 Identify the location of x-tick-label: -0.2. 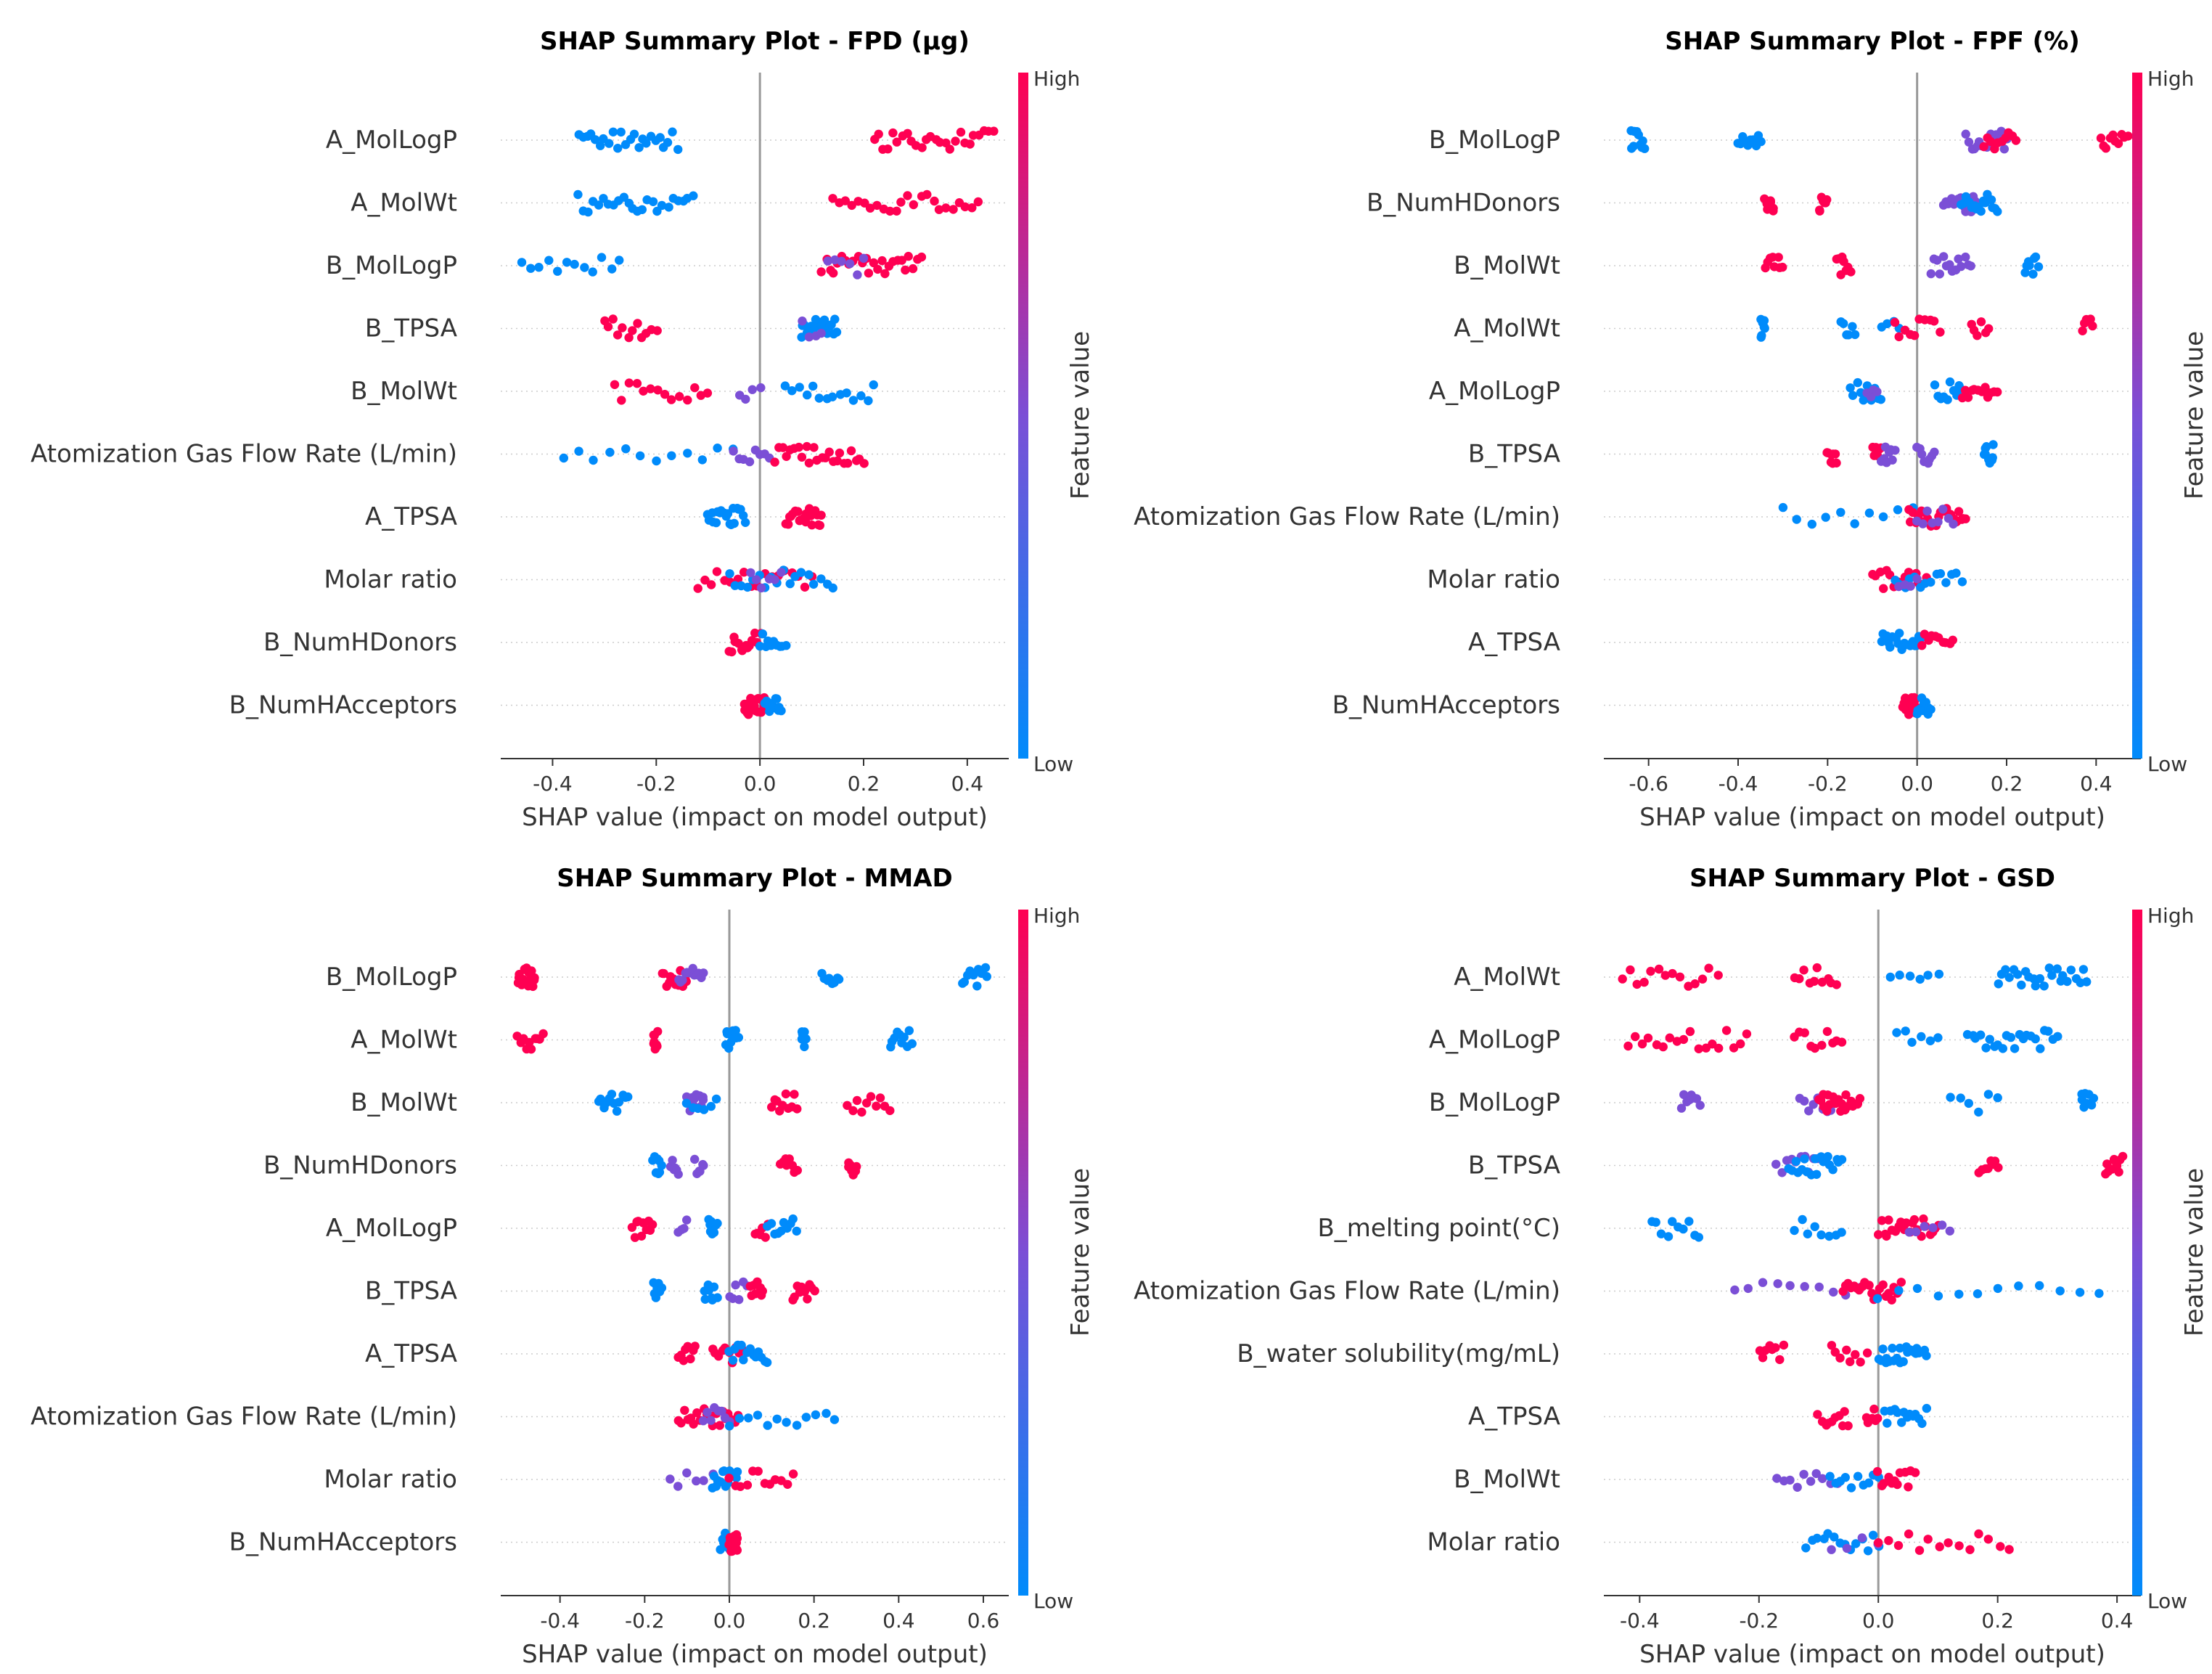
(1828, 784).